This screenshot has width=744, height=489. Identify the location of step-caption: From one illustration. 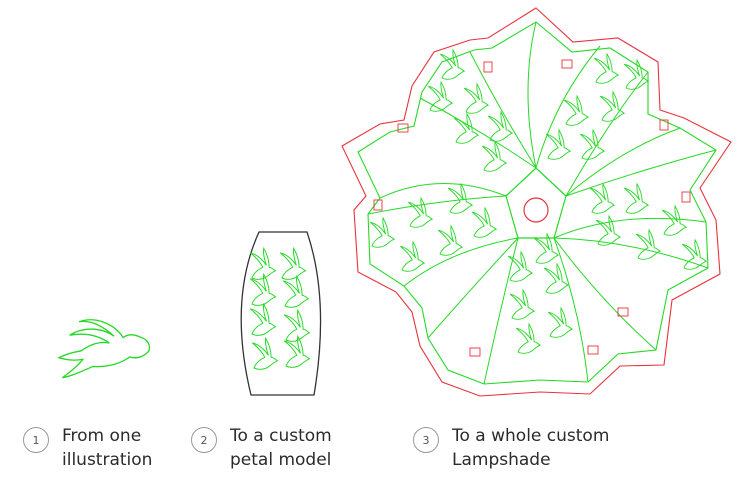
(107, 448).